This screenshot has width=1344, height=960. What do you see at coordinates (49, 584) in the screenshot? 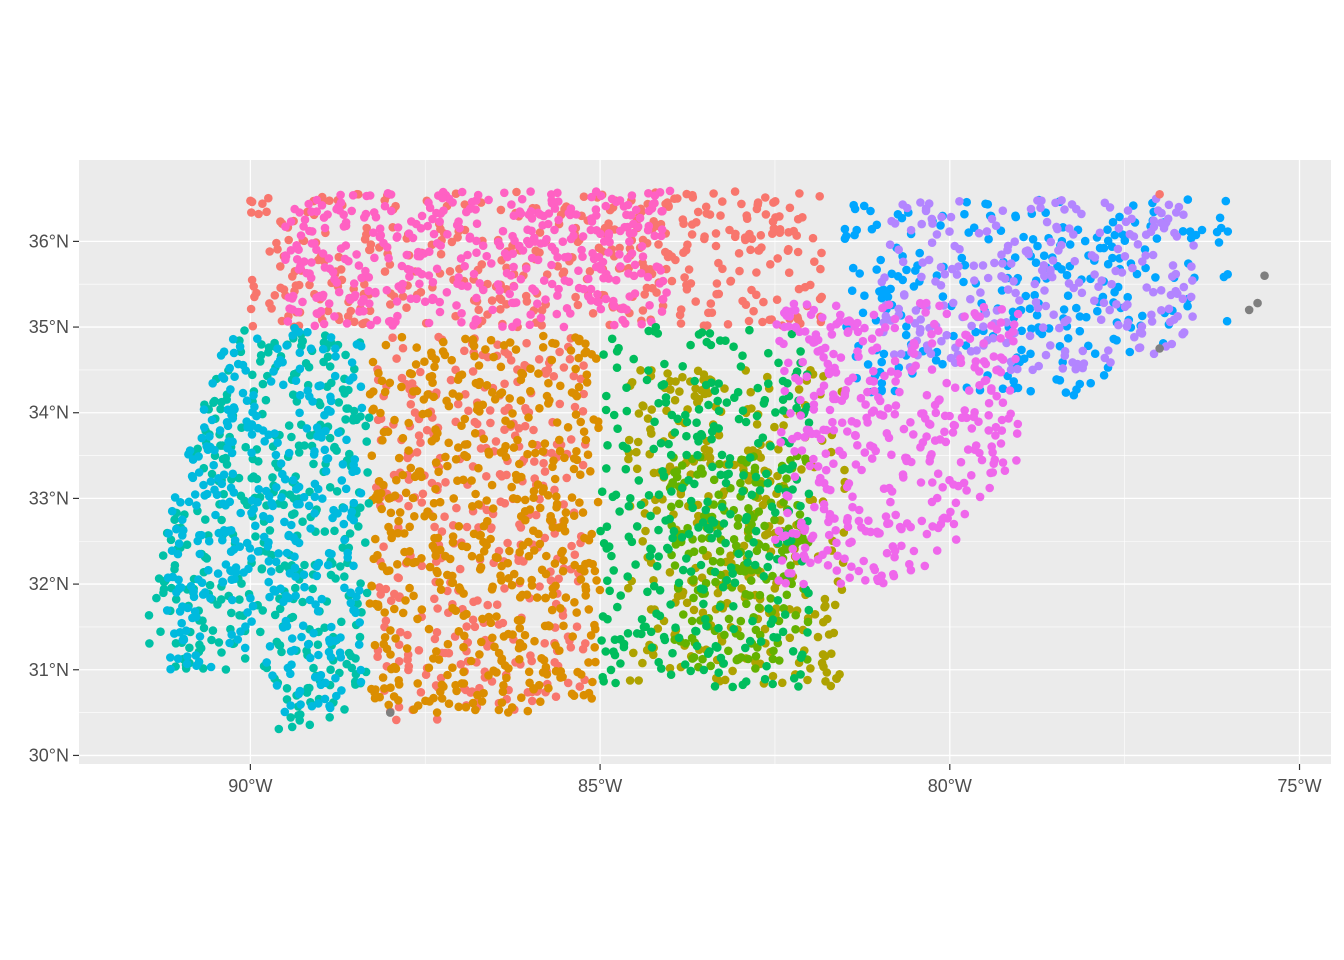
I see `y-tick-label: 32°N` at bounding box center [49, 584].